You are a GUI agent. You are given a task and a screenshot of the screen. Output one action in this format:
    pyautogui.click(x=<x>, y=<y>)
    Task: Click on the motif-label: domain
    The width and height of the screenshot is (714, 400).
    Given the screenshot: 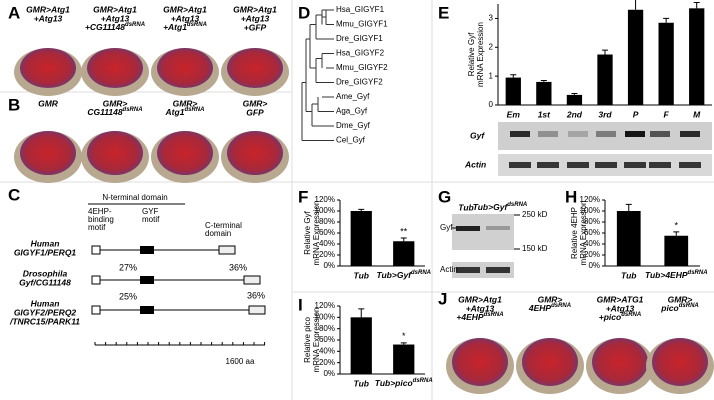 What is the action you would take?
    pyautogui.click(x=218, y=233)
    